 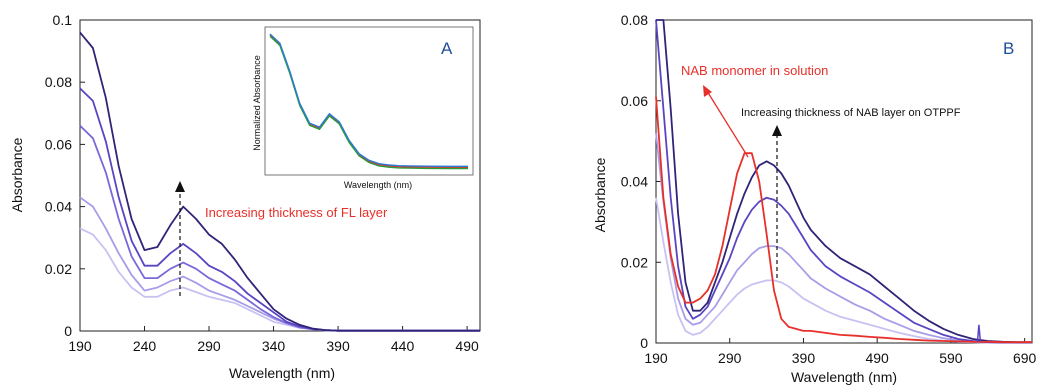 What do you see at coordinates (467, 346) in the screenshot?
I see `panel-a-x-tick-label: 490` at bounding box center [467, 346].